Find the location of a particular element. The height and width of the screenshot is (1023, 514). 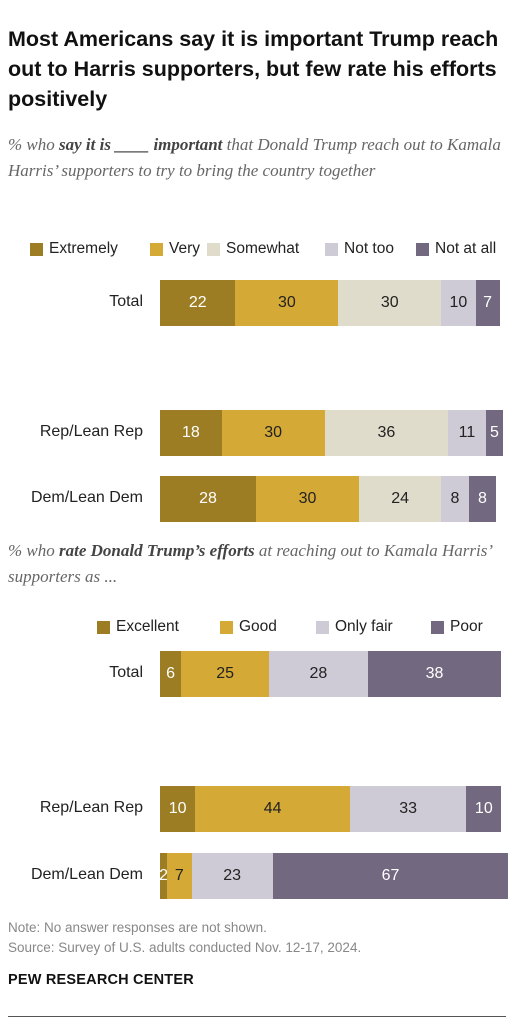

bar-segment-extremely: 28 is located at coordinates (208, 499).